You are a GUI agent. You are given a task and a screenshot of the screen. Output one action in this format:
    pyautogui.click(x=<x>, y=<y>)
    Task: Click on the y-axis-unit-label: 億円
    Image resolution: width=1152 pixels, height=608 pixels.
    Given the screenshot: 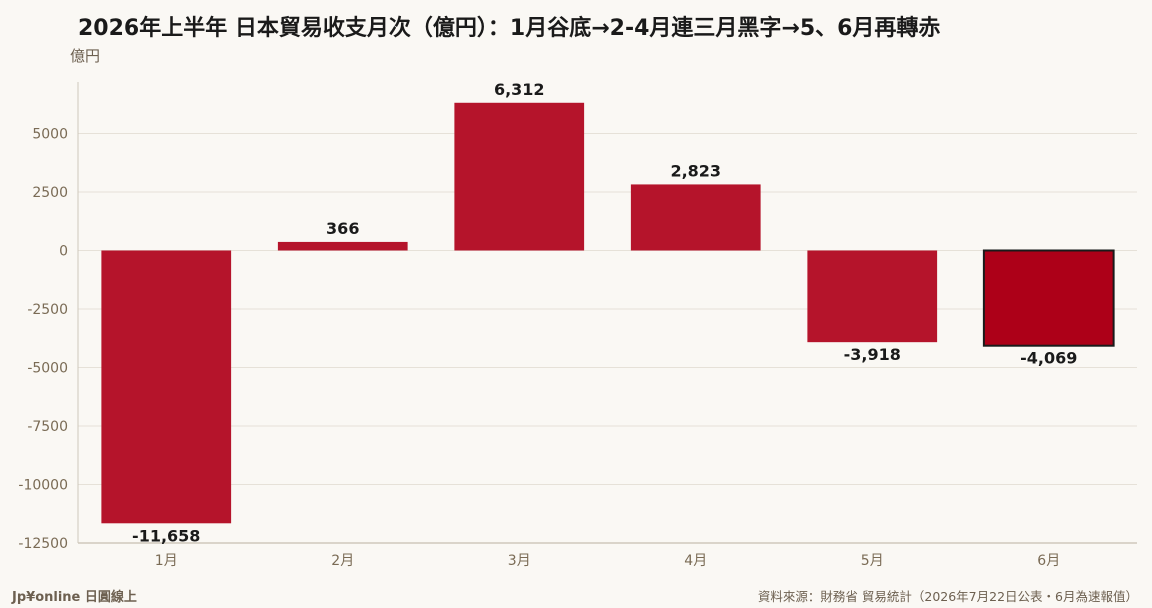 What is the action you would take?
    pyautogui.click(x=85, y=56)
    